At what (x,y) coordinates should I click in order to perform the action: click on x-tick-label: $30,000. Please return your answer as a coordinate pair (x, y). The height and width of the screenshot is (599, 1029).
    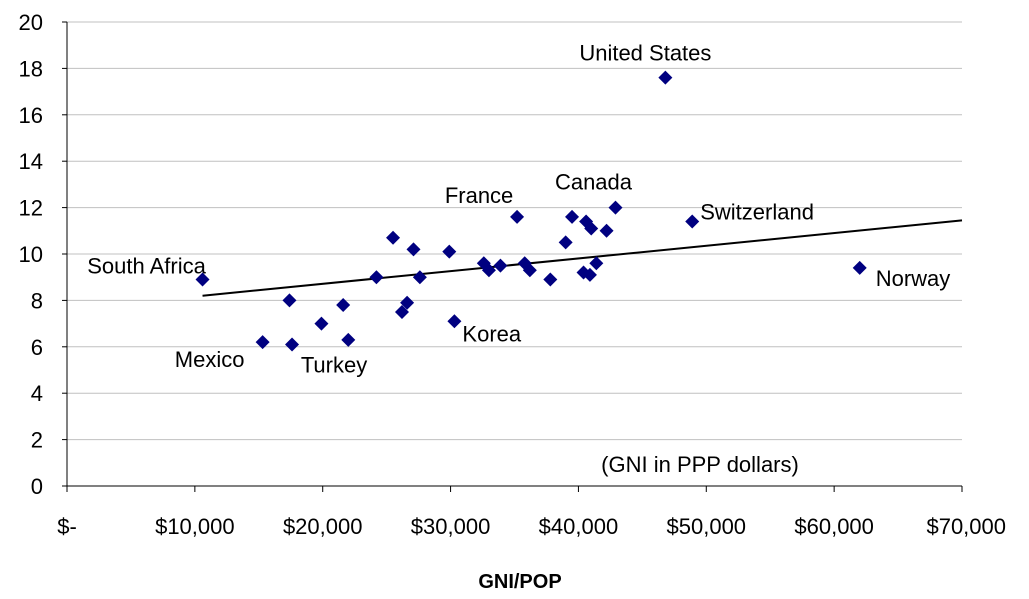
    Looking at the image, I should click on (451, 526).